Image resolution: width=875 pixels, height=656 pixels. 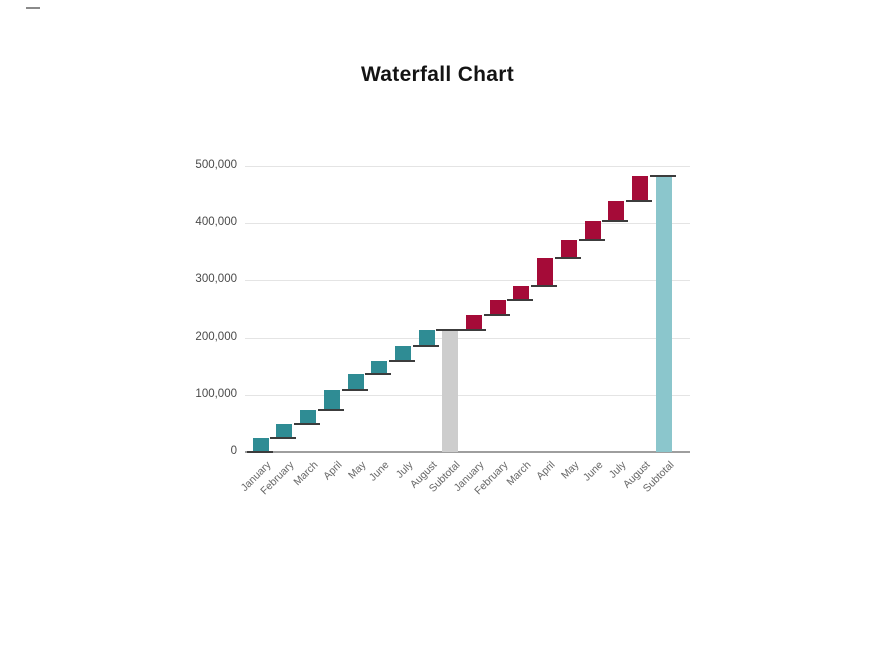 I want to click on connector-tick-may-g2, so click(x=567, y=258).